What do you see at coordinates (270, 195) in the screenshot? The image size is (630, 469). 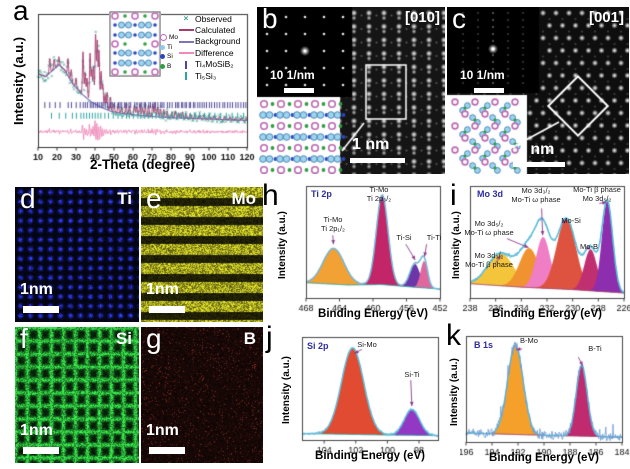 I see `panel-letter-h: h` at bounding box center [270, 195].